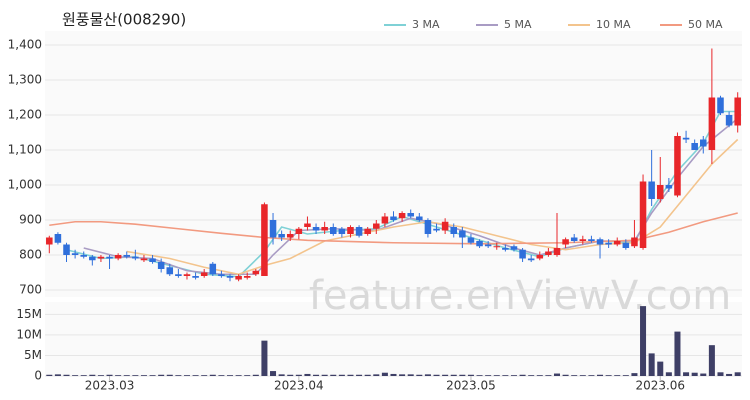  What do you see at coordinates (471, 386) in the screenshot?
I see `x-tick-label: 2023.05` at bounding box center [471, 386].